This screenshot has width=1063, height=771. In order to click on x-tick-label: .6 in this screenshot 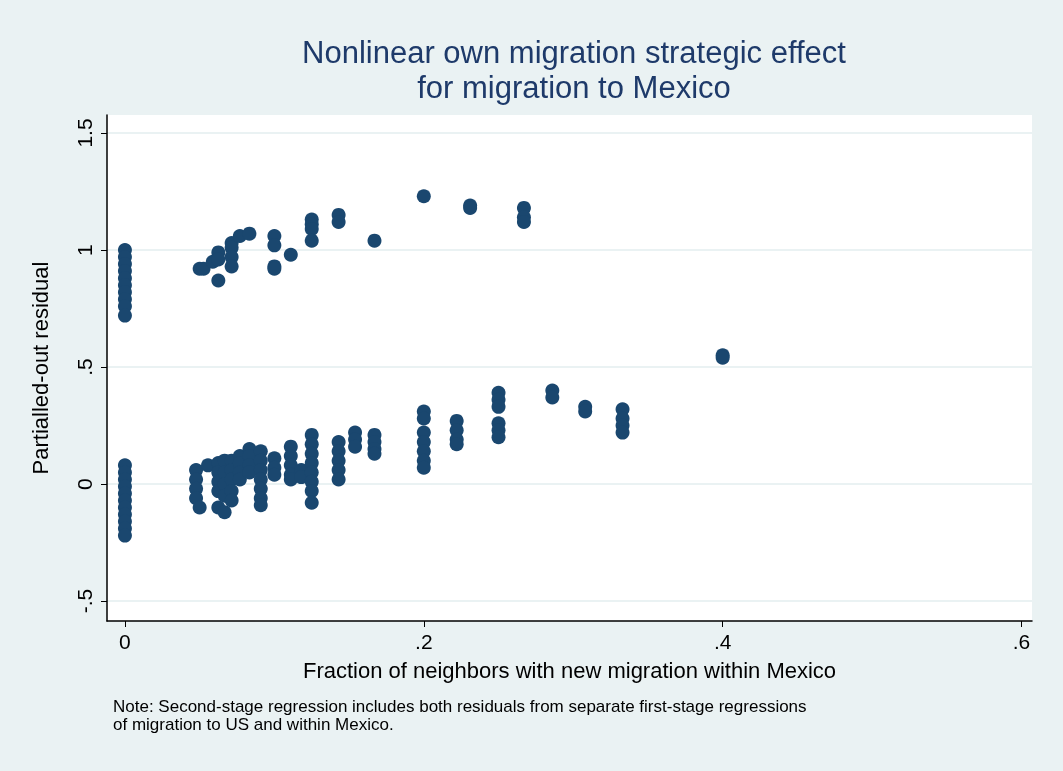, I will do `click(1021, 641)`.